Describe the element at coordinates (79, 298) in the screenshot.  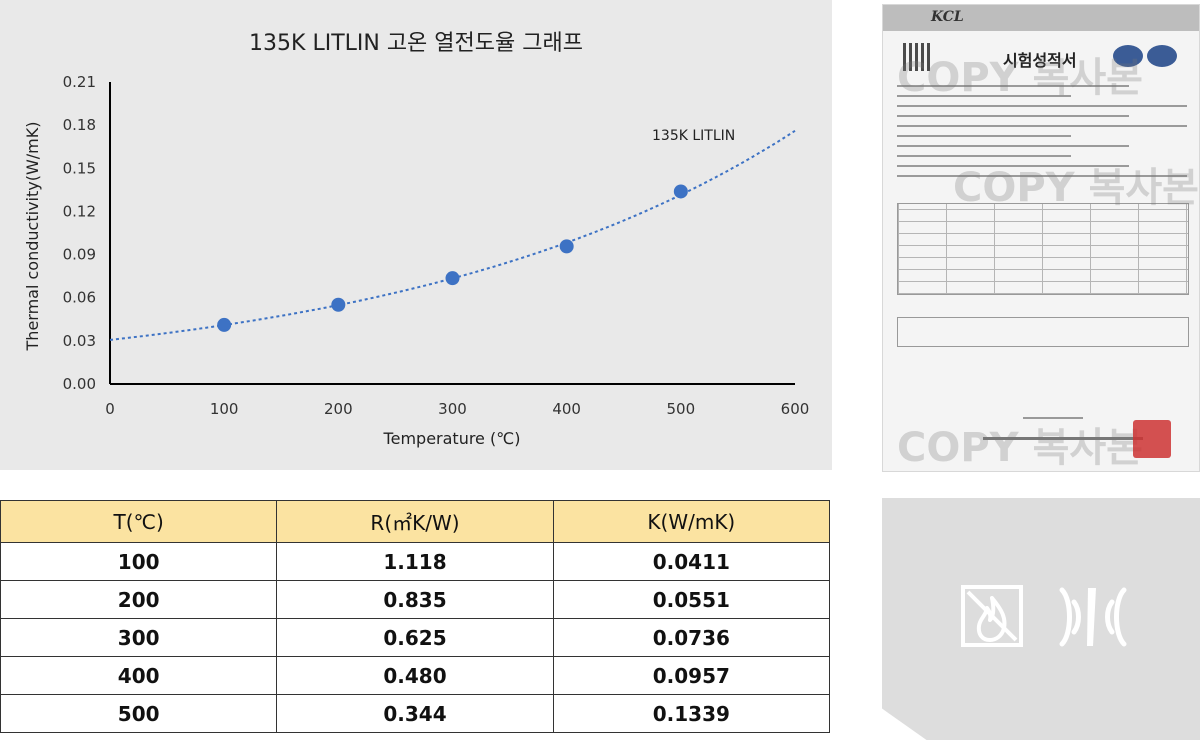
I see `y-tick-label: 0.06` at that location.